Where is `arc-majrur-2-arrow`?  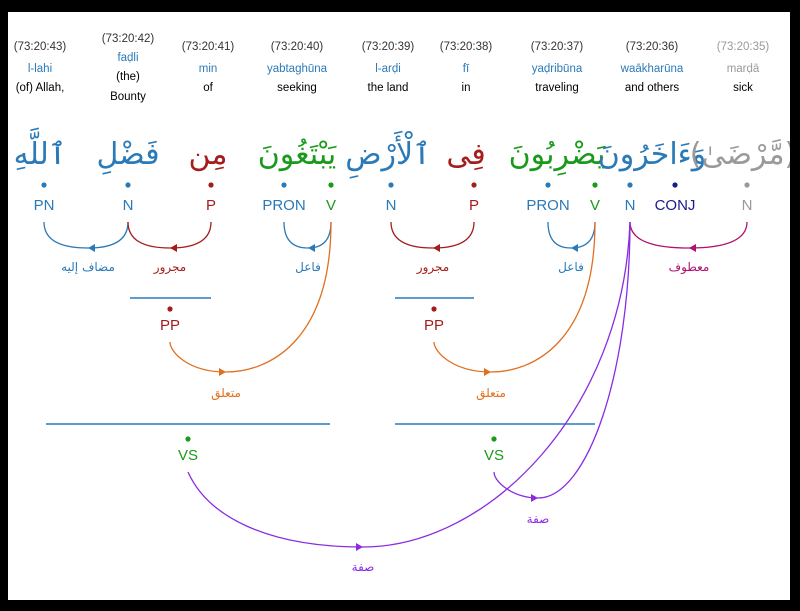 arc-majrur-2-arrow is located at coordinates (436, 248).